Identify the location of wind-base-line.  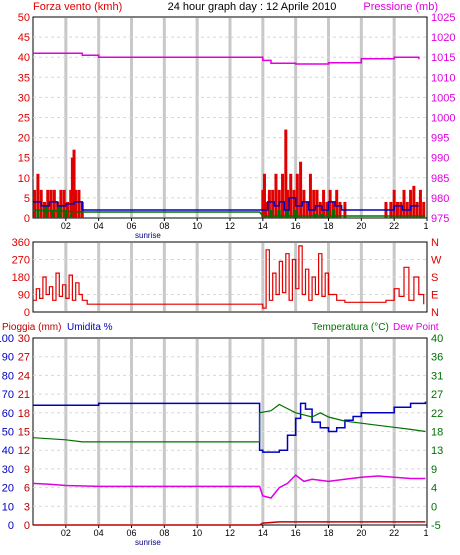
(229, 213).